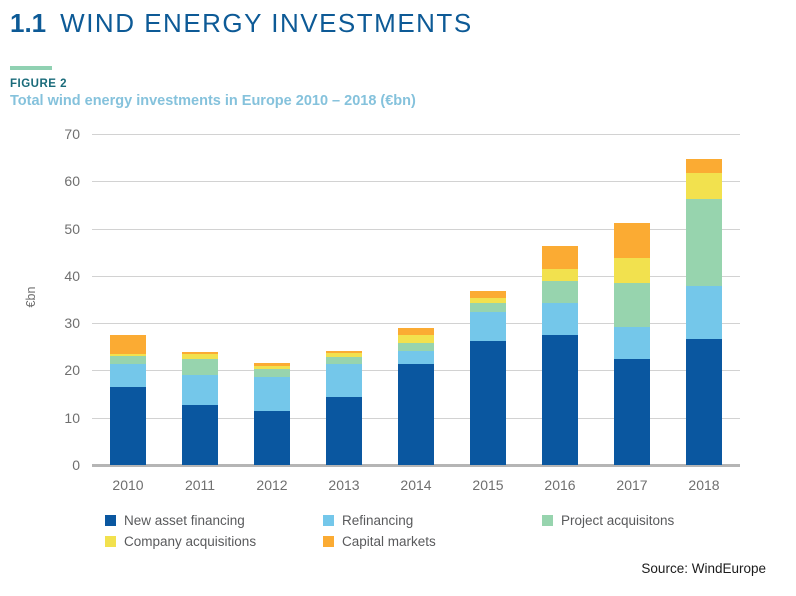 The height and width of the screenshot is (596, 796). What do you see at coordinates (184, 520) in the screenshot?
I see `legend-label: New asset financing` at bounding box center [184, 520].